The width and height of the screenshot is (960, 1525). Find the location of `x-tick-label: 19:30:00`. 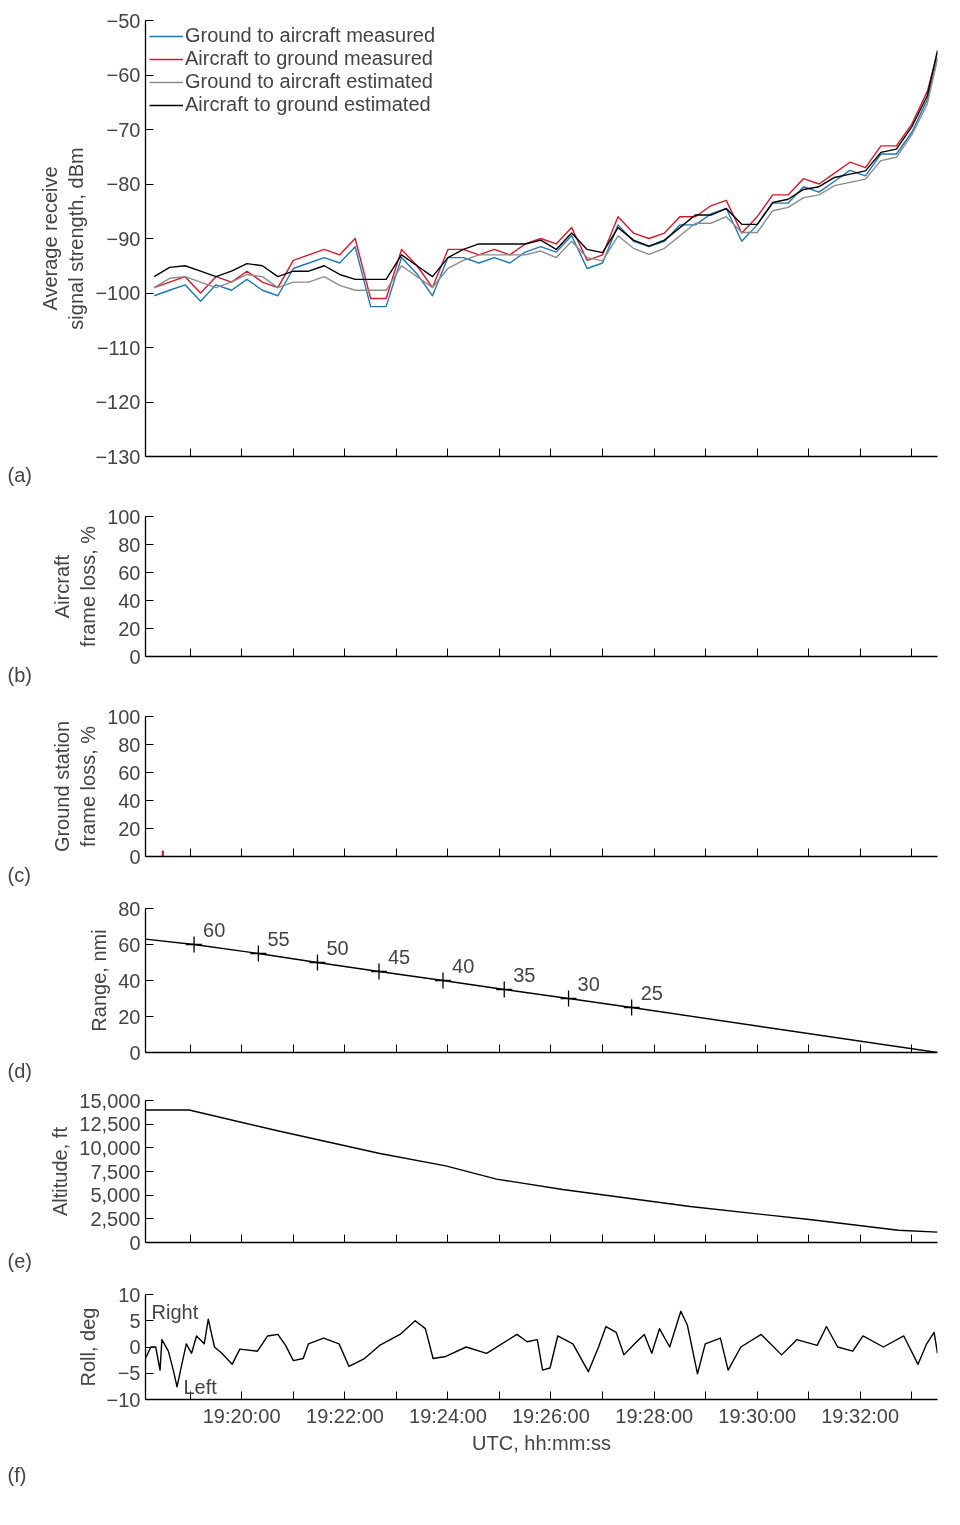

x-tick-label: 19:30:00 is located at coordinates (757, 1415).